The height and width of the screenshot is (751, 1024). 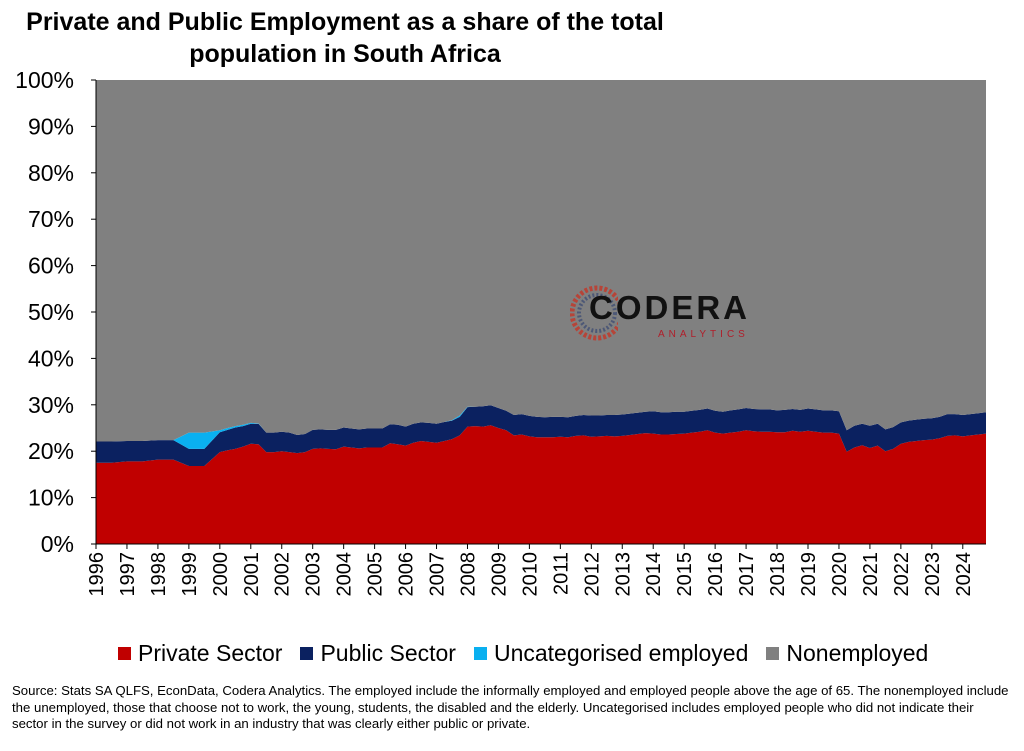 I want to click on x-tick-label: 2024, so click(x=964, y=574).